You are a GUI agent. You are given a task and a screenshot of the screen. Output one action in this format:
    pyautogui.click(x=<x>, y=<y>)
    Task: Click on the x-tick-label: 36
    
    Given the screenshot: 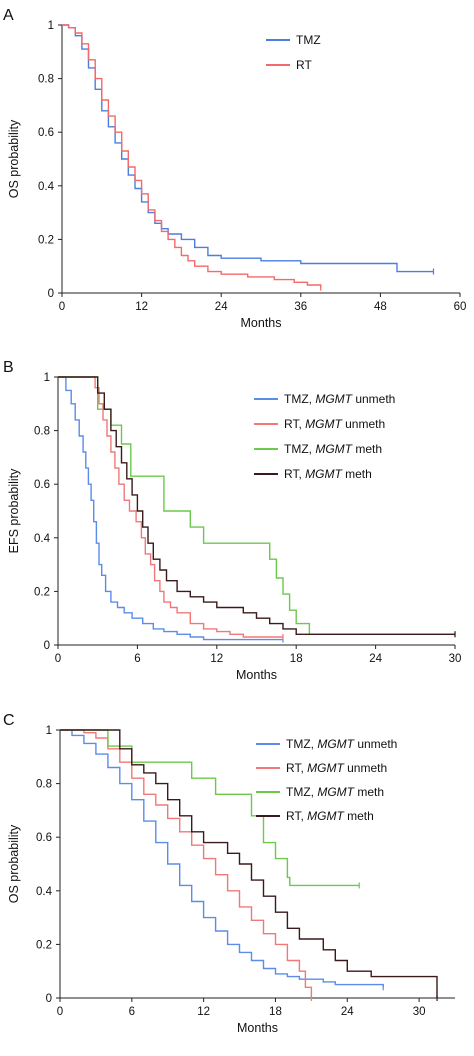 What is the action you would take?
    pyautogui.click(x=300, y=307)
    